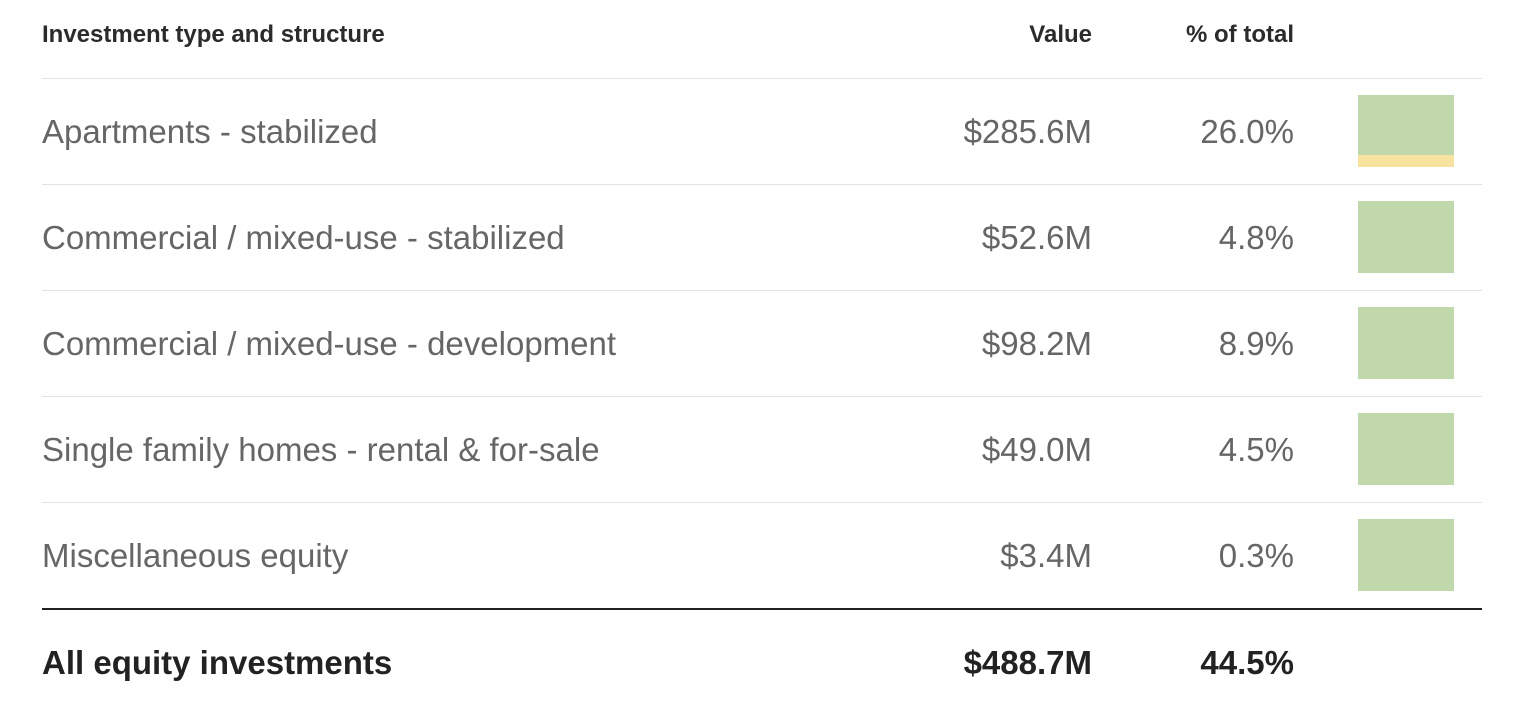  I want to click on column-header-type: Investment type and structure, so click(213, 34).